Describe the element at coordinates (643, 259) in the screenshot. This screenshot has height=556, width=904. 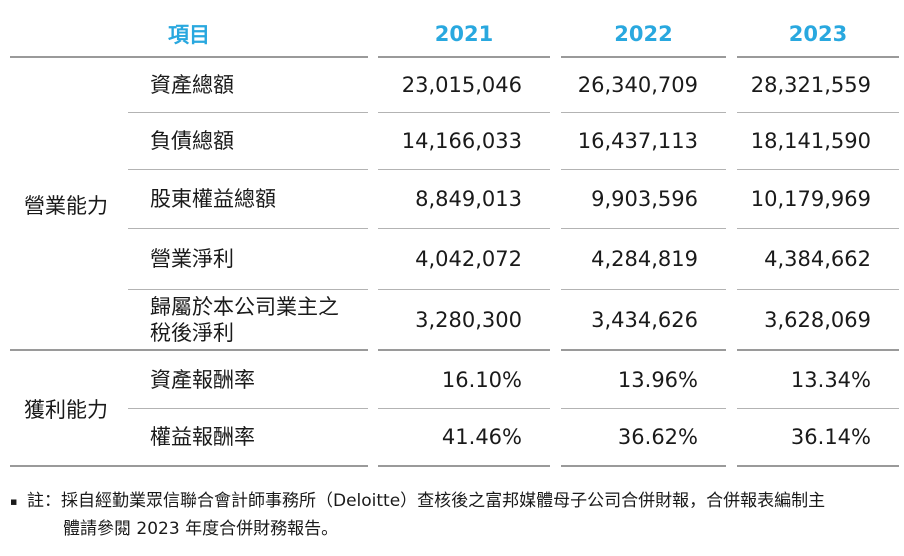
I see `value-2022: 4,284,819` at that location.